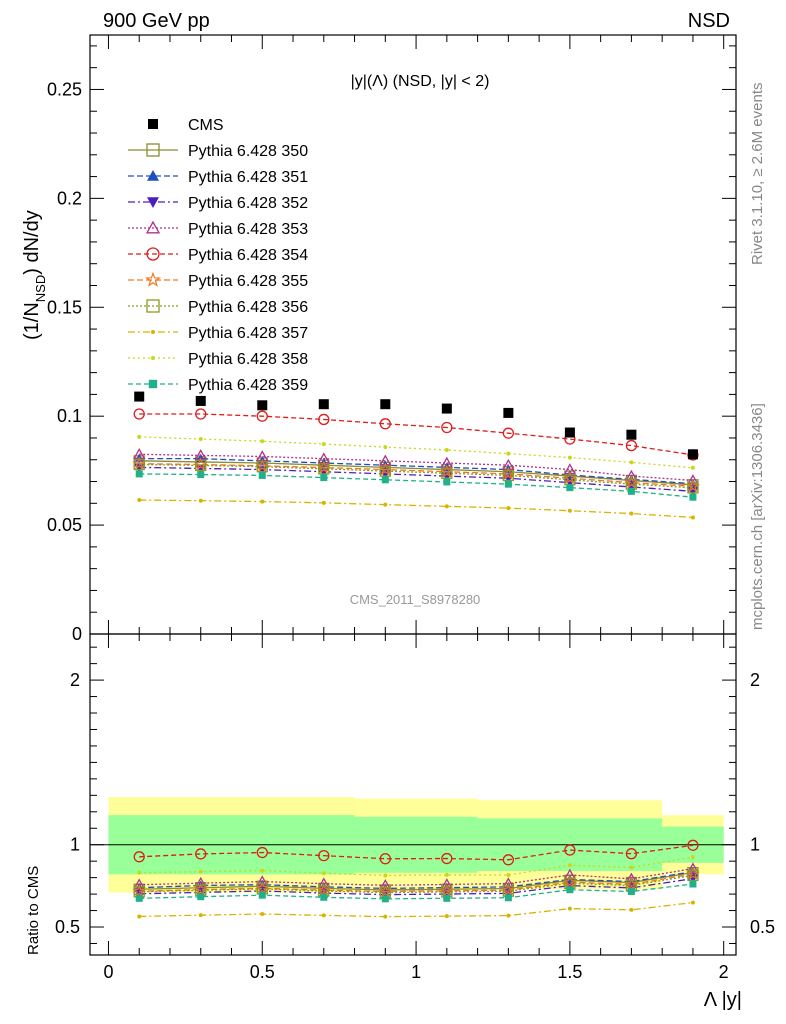  What do you see at coordinates (248, 333) in the screenshot?
I see `legend-label: Pythia 6.428 357` at bounding box center [248, 333].